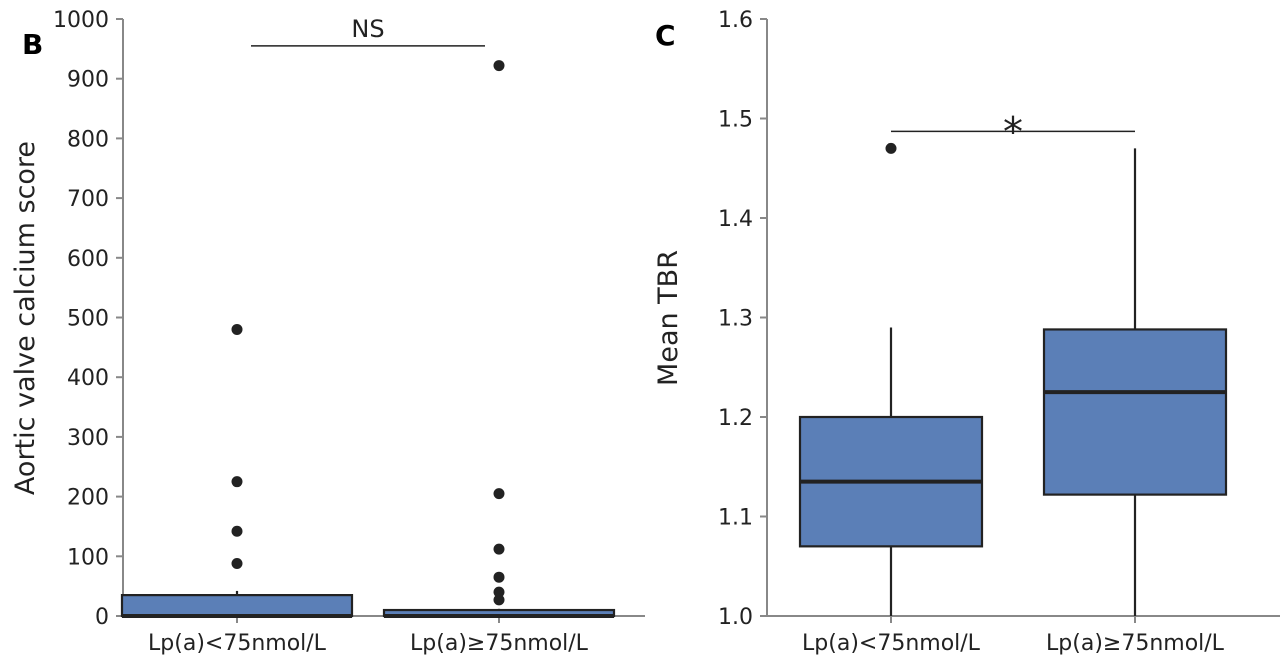  I want to click on panel-c-y-tick-label: 1.5, so click(735, 120).